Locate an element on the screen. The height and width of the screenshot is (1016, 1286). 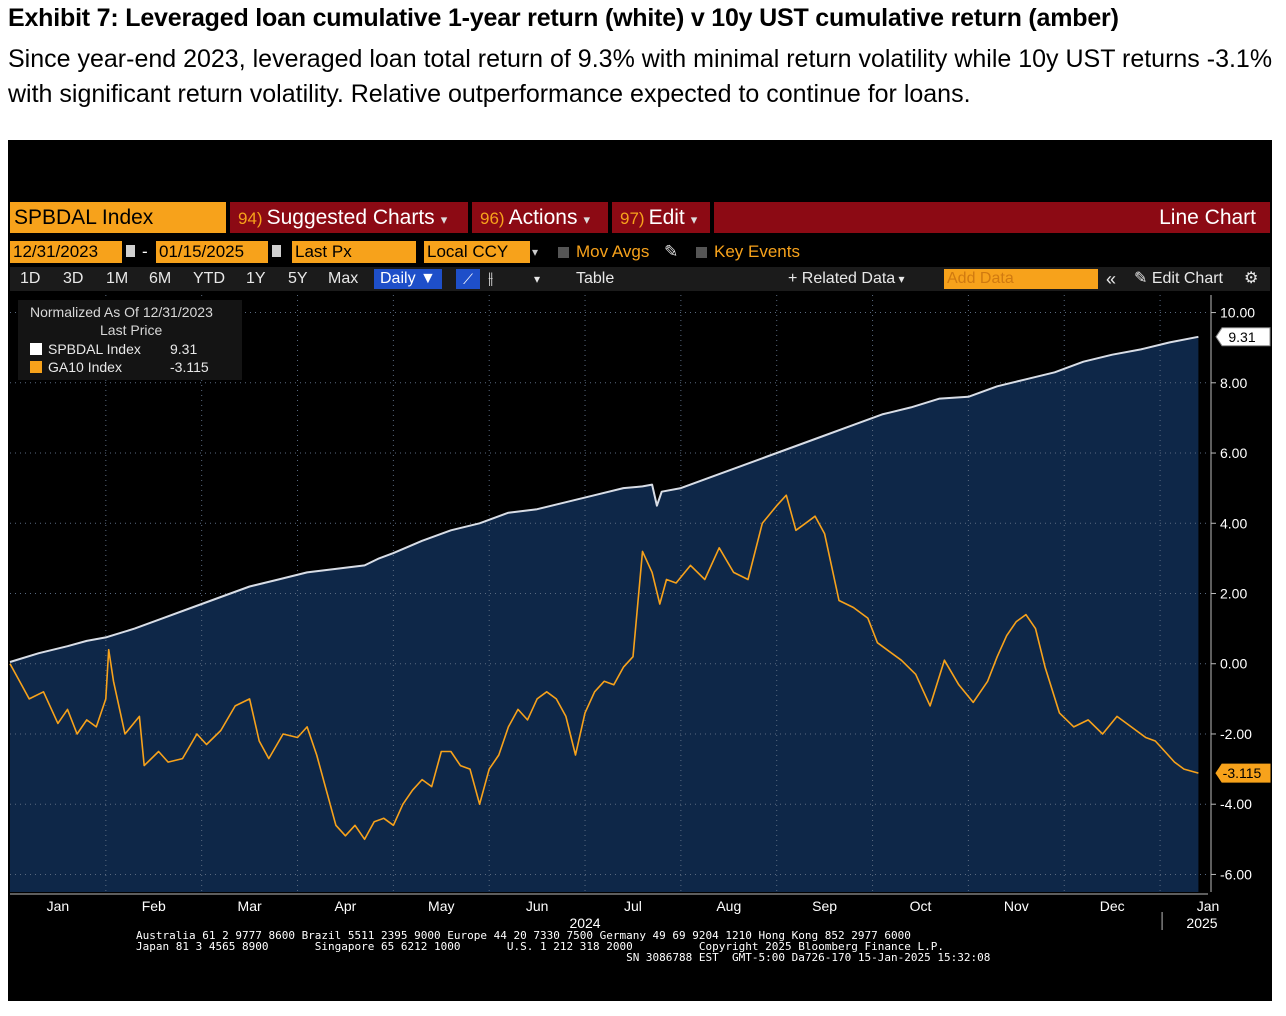
range-1y: 1Y is located at coordinates (256, 278).